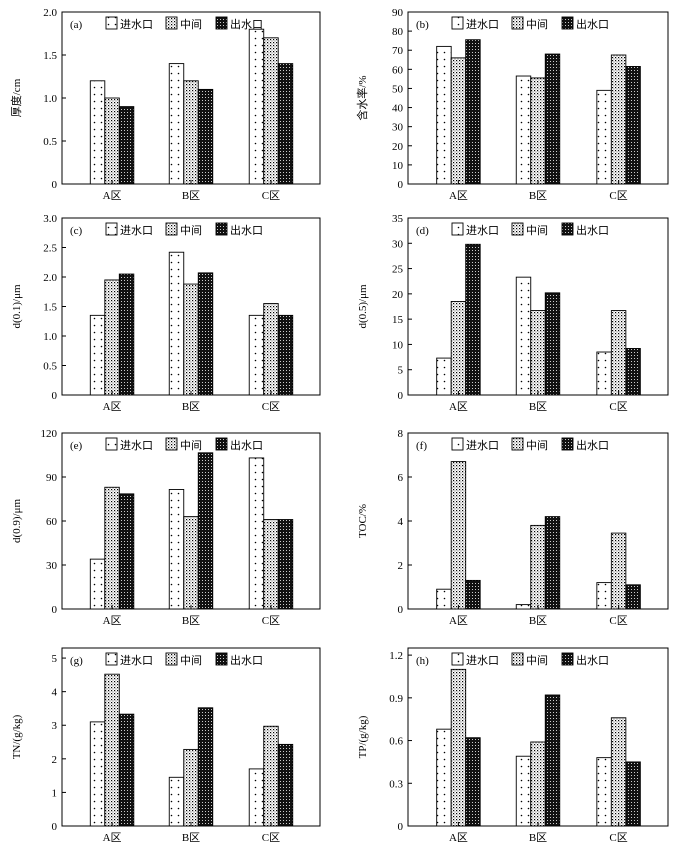  I want to click on y-tick-label: 90, so click(398, 13).